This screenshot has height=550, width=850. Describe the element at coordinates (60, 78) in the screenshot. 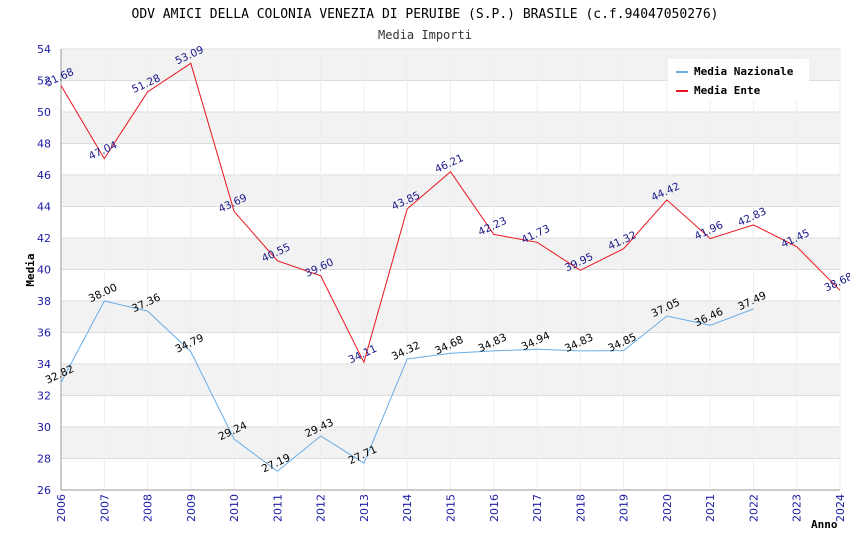

I see `data-label-ente: 51.68` at that location.